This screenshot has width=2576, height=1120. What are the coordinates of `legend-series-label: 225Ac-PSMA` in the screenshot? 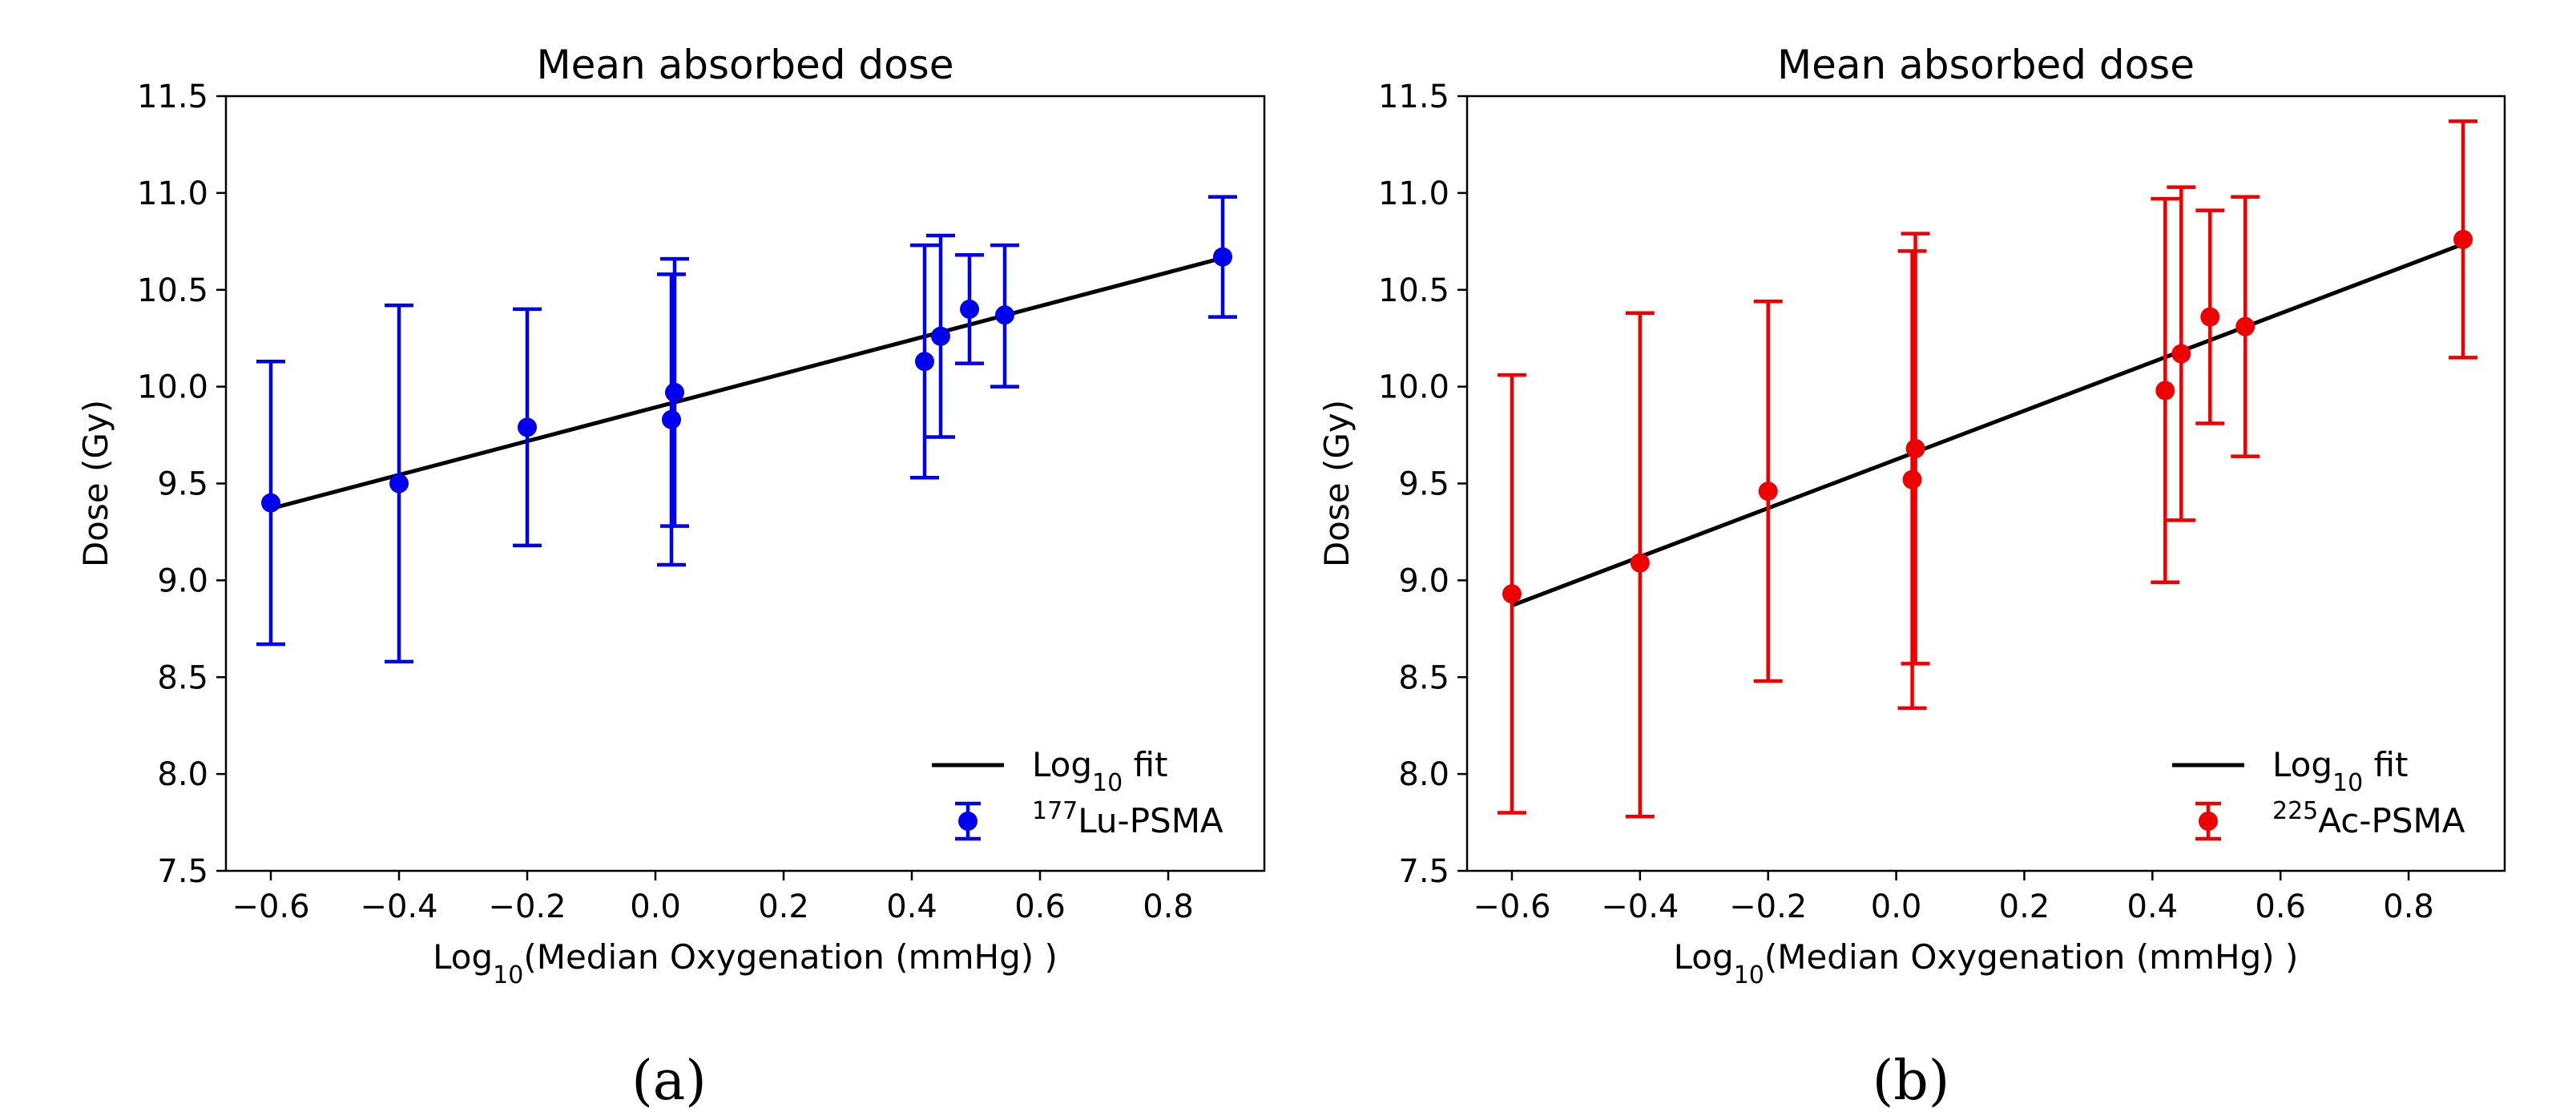 It's located at (2368, 819).